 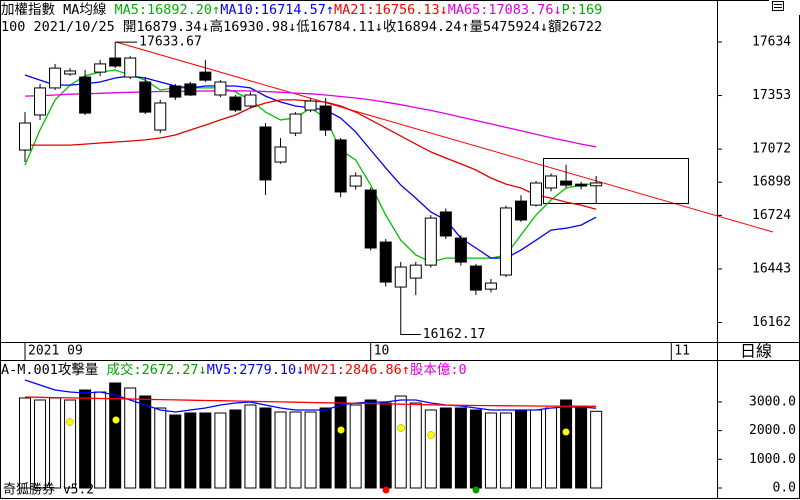 I want to click on window-icon, so click(x=784, y=7).